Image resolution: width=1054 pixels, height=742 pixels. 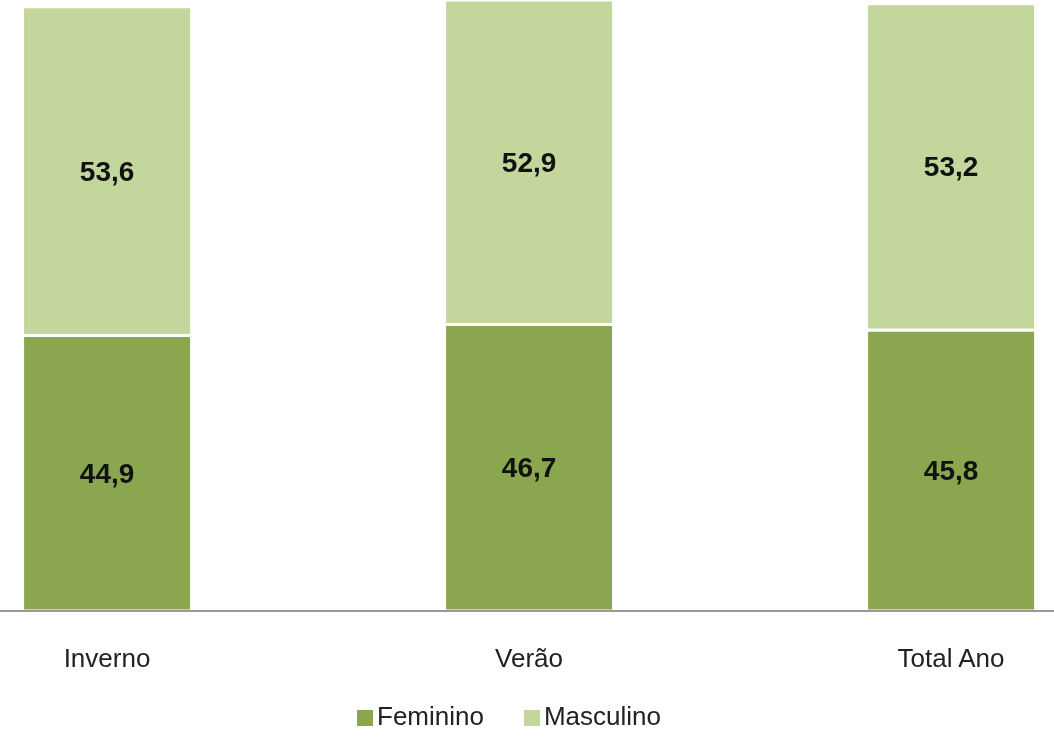 What do you see at coordinates (951, 658) in the screenshot?
I see `x-tick-label: Total Ano` at bounding box center [951, 658].